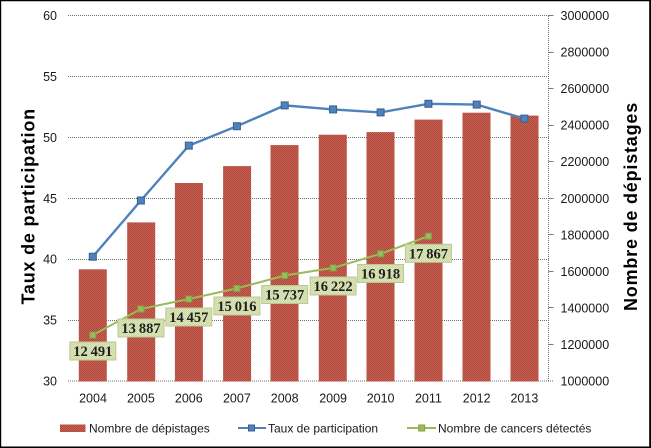  I want to click on svg-text: 50, so click(50, 138).